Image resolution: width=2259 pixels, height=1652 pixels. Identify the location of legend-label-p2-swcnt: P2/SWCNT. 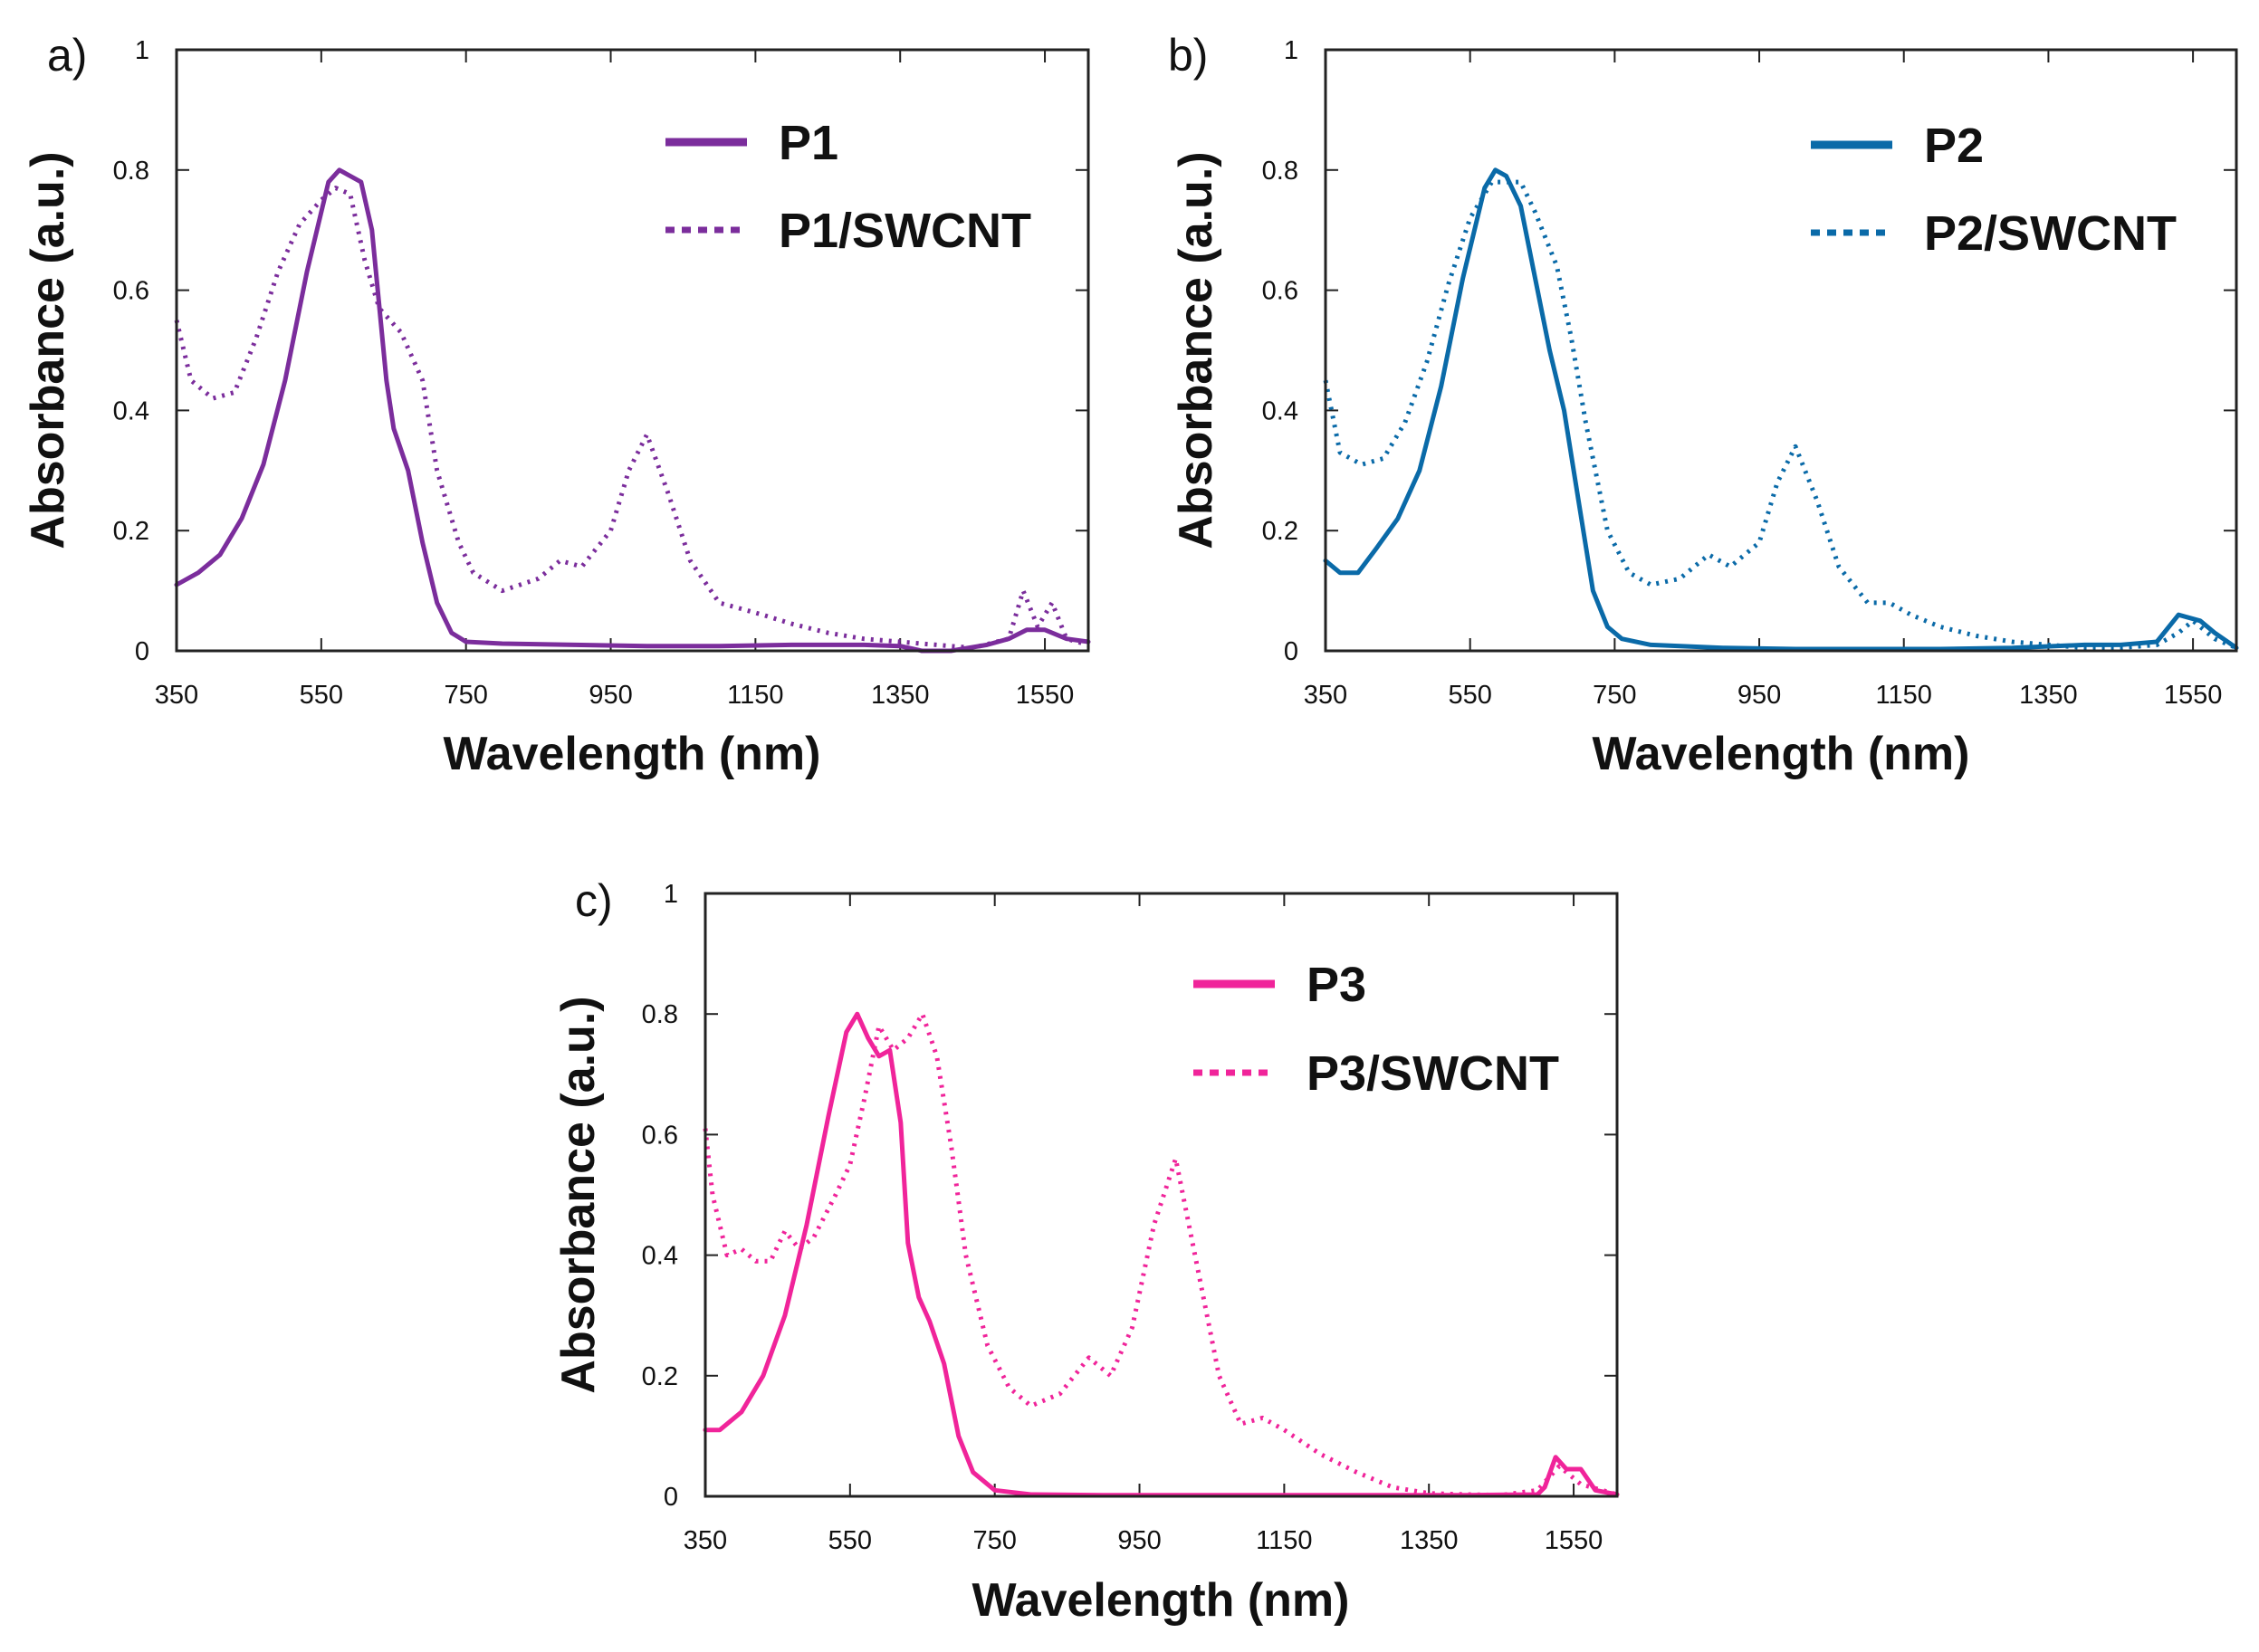
(2050, 234).